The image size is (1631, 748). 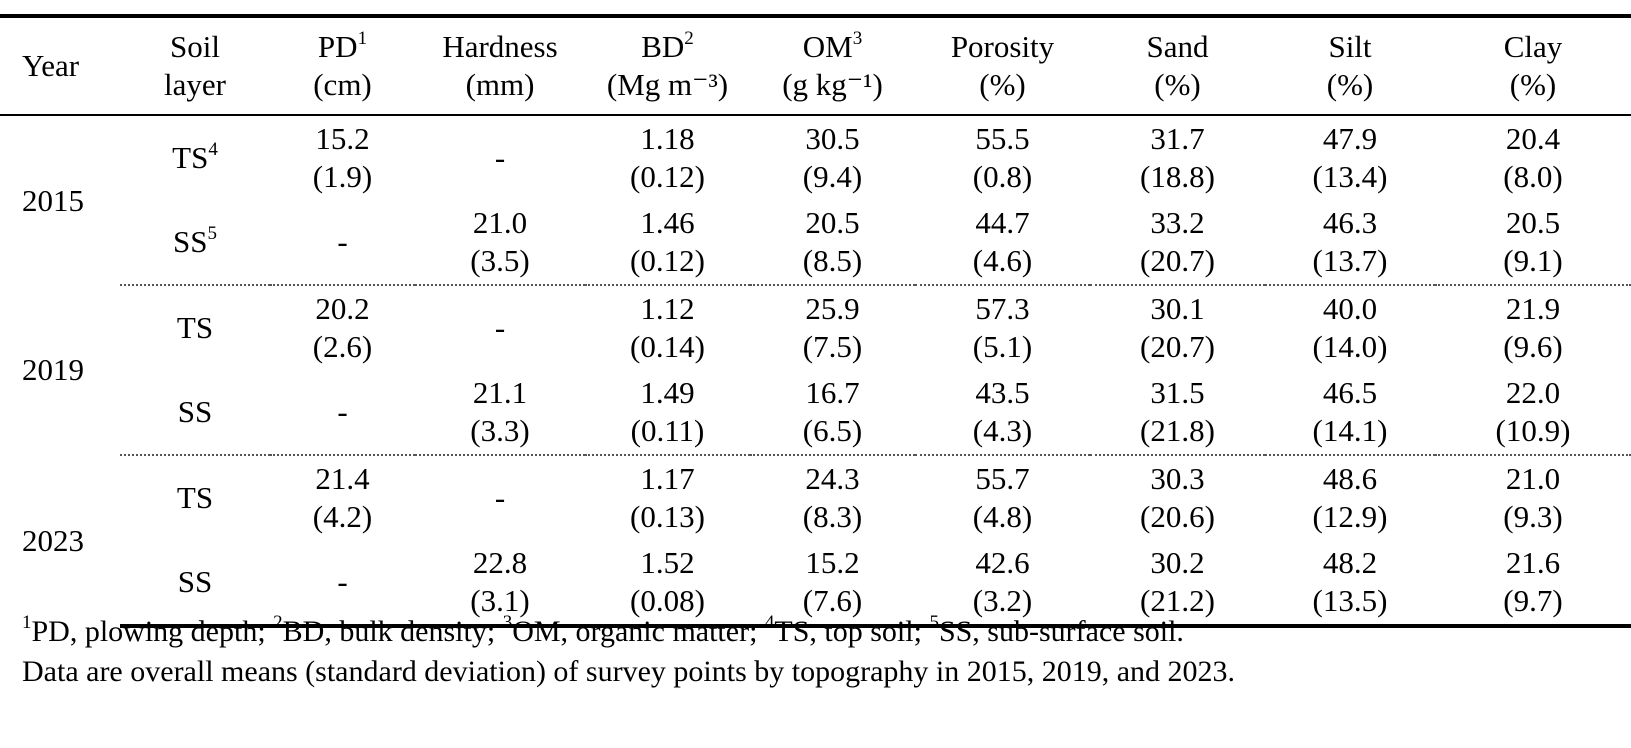 I want to click on hardness-cell: 22.8 (3.1), so click(x=500, y=584).